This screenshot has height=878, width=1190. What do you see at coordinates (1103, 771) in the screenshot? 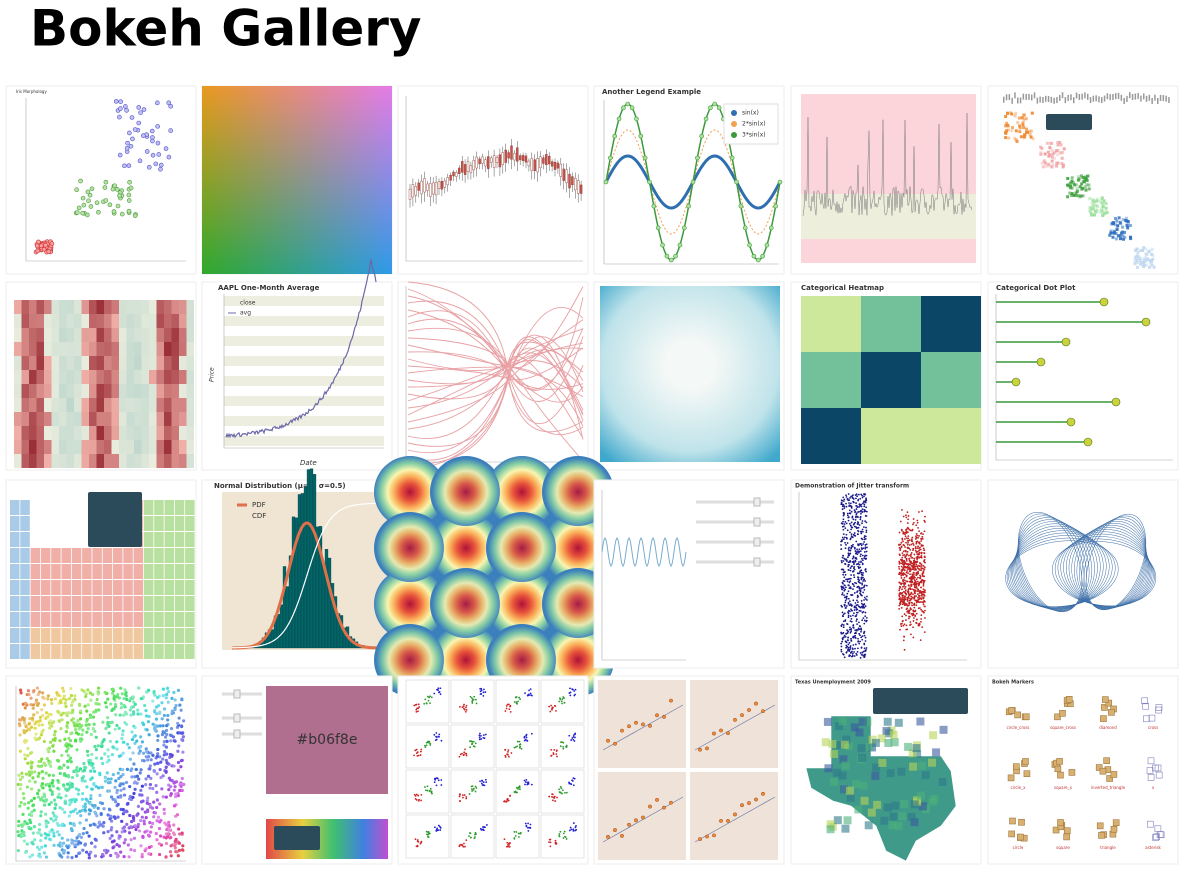
I see `marker` at bounding box center [1103, 771].